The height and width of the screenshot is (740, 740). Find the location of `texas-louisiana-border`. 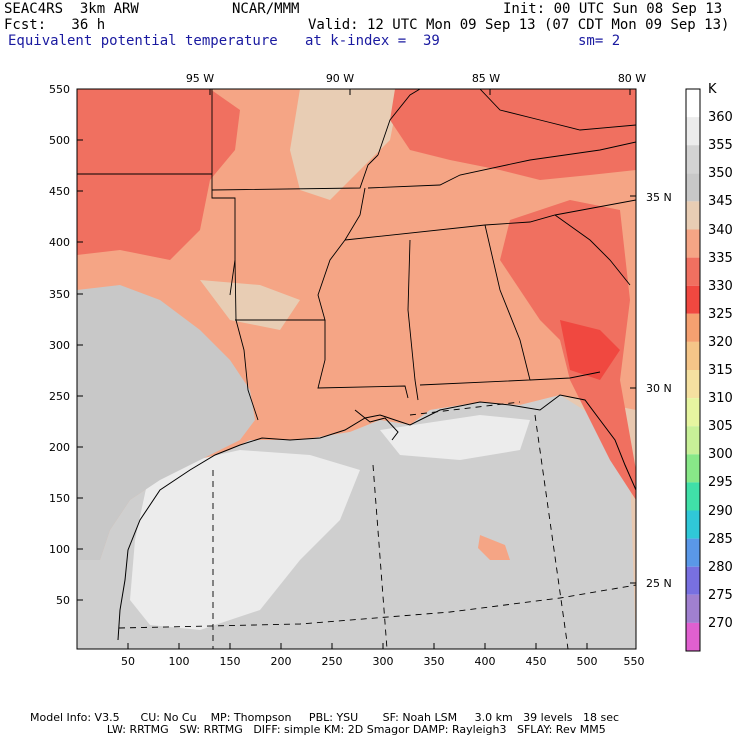

texas-louisiana-border is located at coordinates (246, 340).